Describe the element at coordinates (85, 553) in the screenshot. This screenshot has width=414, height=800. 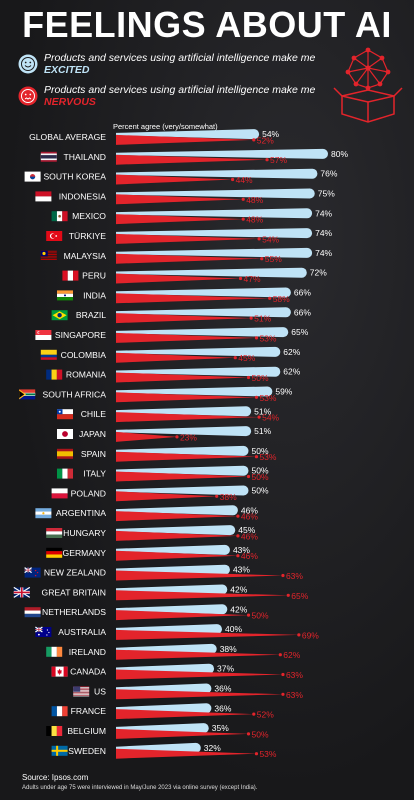
I see `row-label: GERMANY` at that location.